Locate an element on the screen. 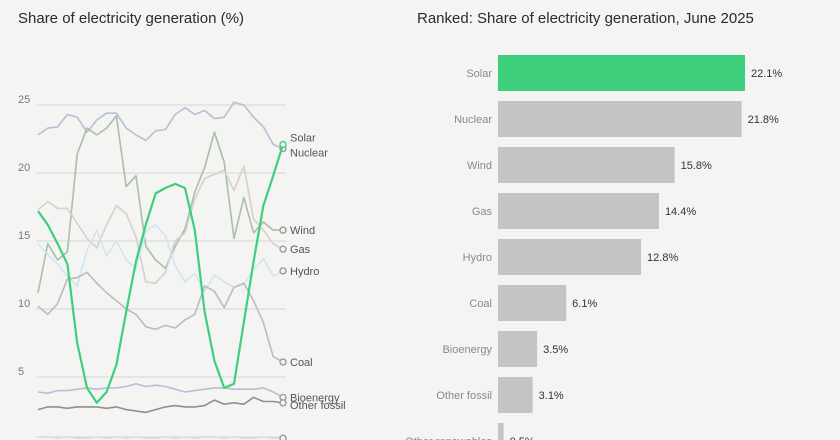 The width and height of the screenshot is (840, 440). y-tick-label: 25 is located at coordinates (24, 100).